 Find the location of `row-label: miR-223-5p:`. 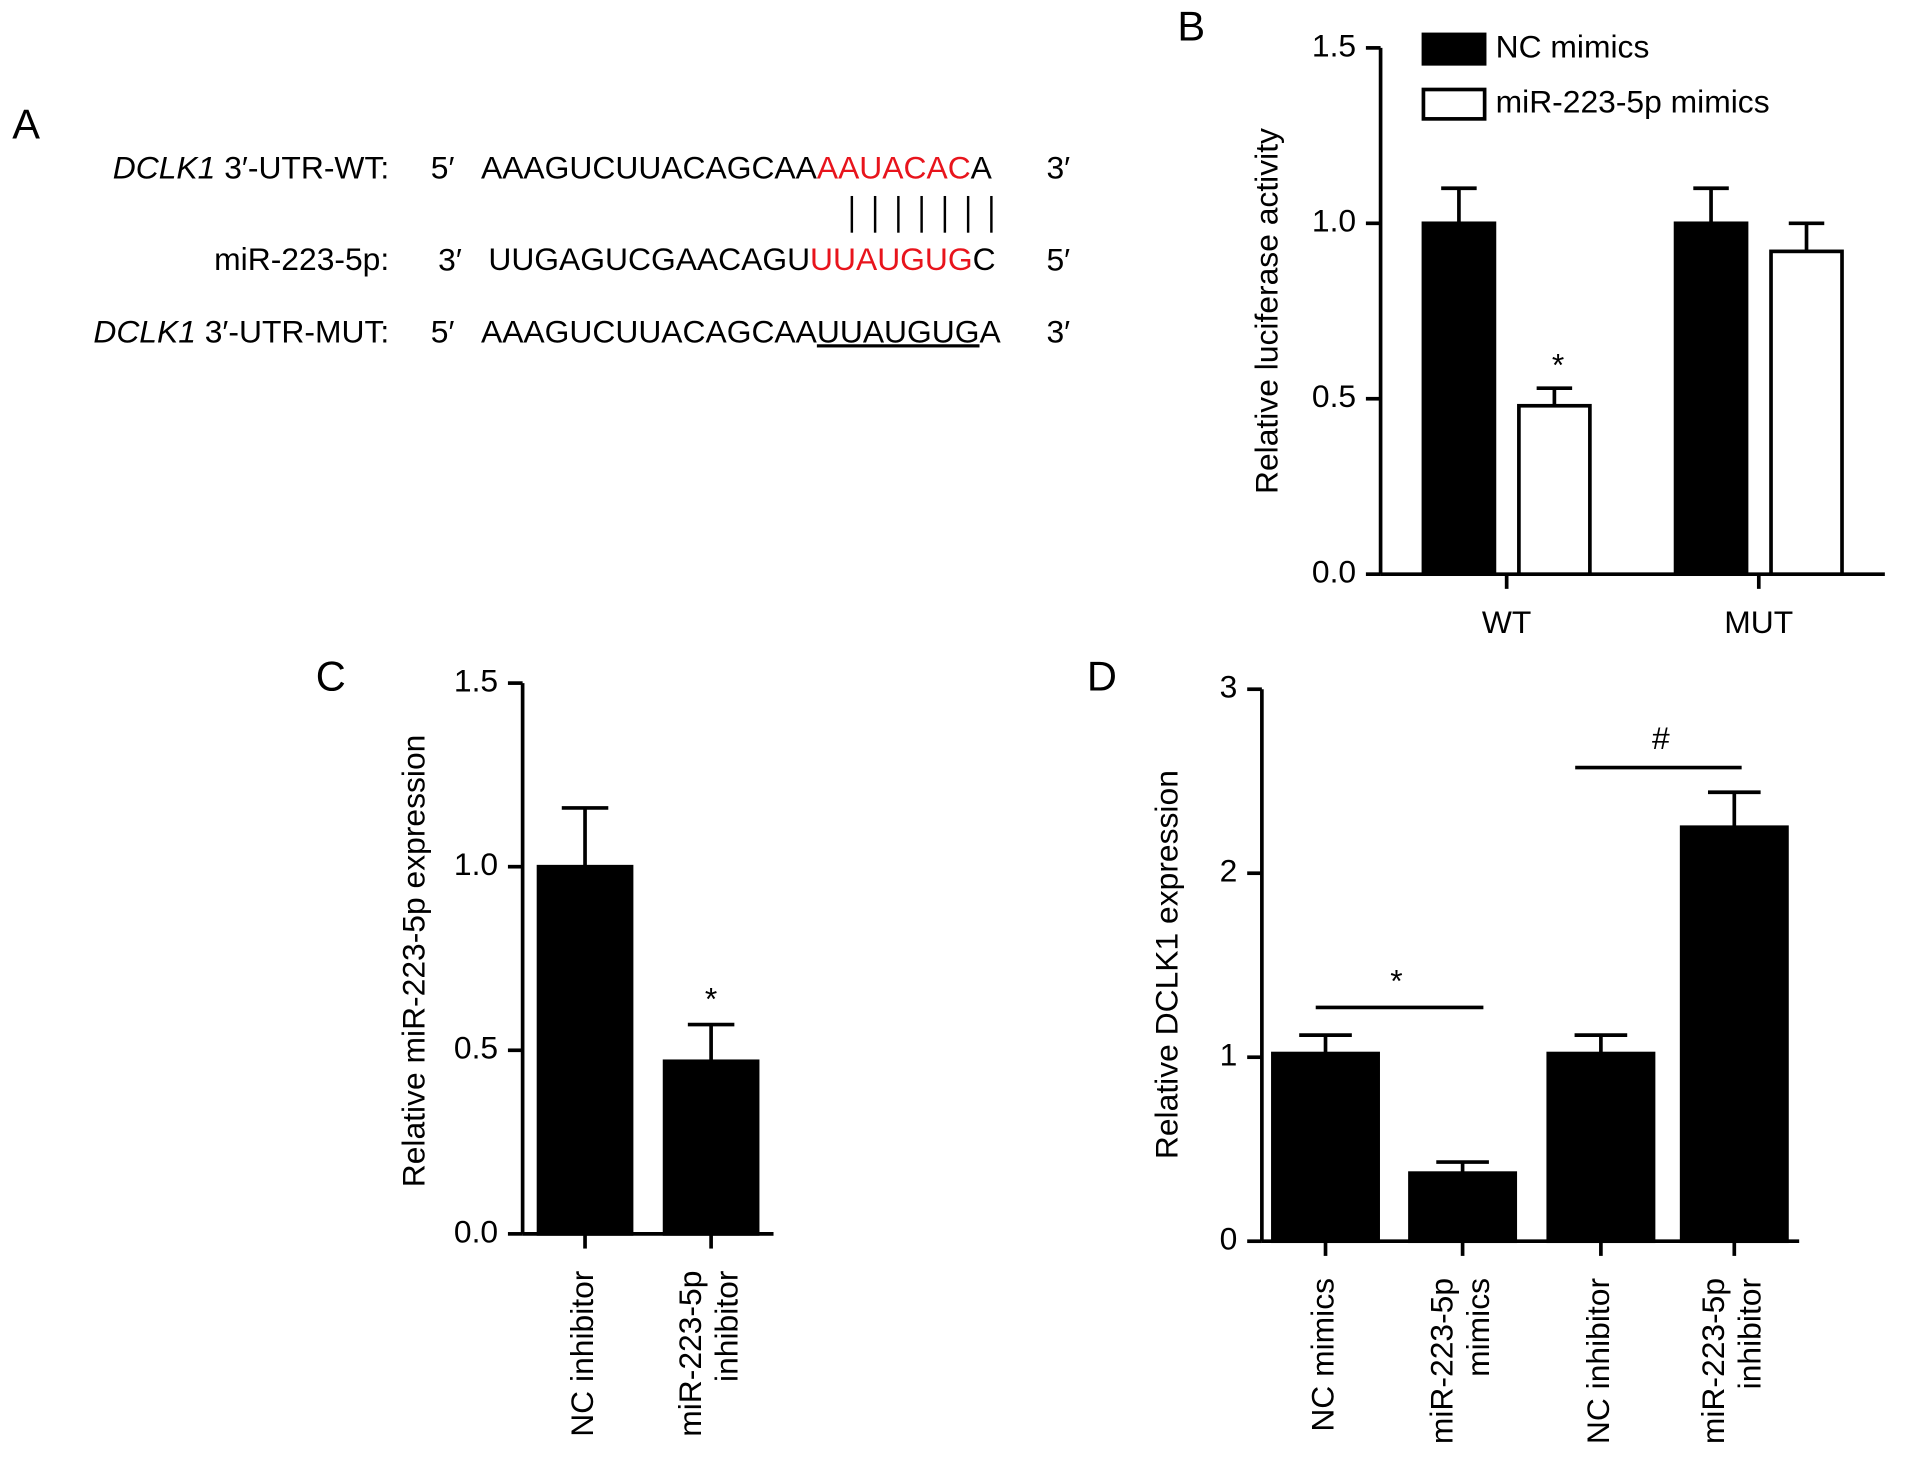

row-label: miR-223-5p: is located at coordinates (301, 259).